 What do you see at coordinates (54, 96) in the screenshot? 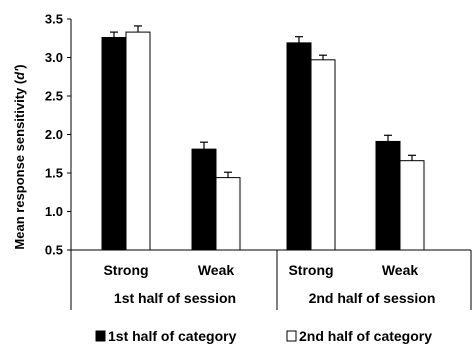
I see `y-tick-label: 2.5` at bounding box center [54, 96].